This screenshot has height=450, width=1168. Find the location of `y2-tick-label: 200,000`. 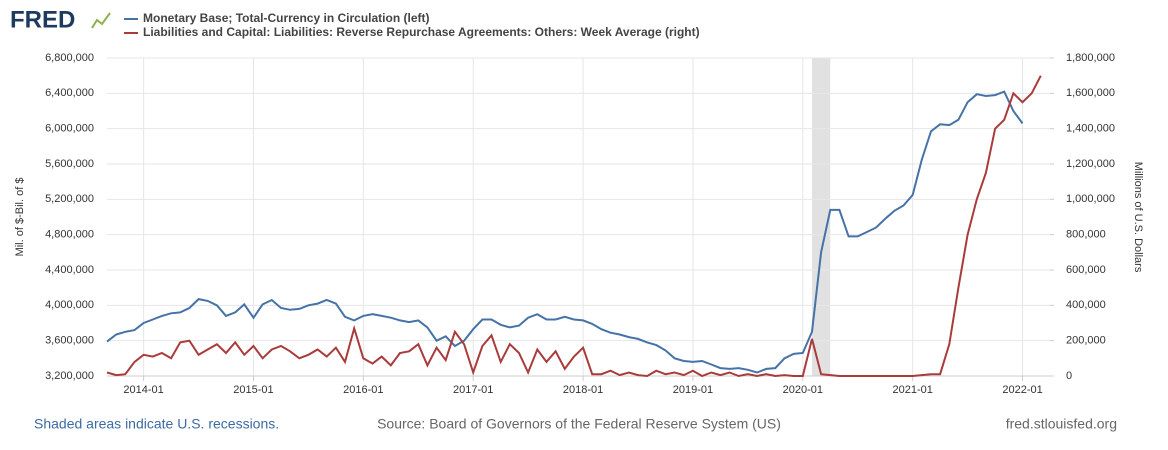

y2-tick-label: 200,000 is located at coordinates (1086, 341).